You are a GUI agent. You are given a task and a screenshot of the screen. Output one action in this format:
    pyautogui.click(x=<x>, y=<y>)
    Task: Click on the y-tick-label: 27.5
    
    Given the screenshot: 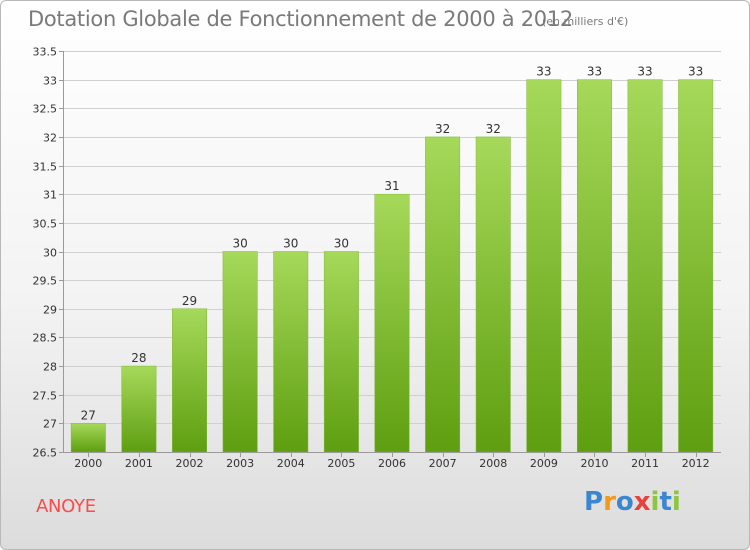 What is the action you would take?
    pyautogui.click(x=45, y=396)
    